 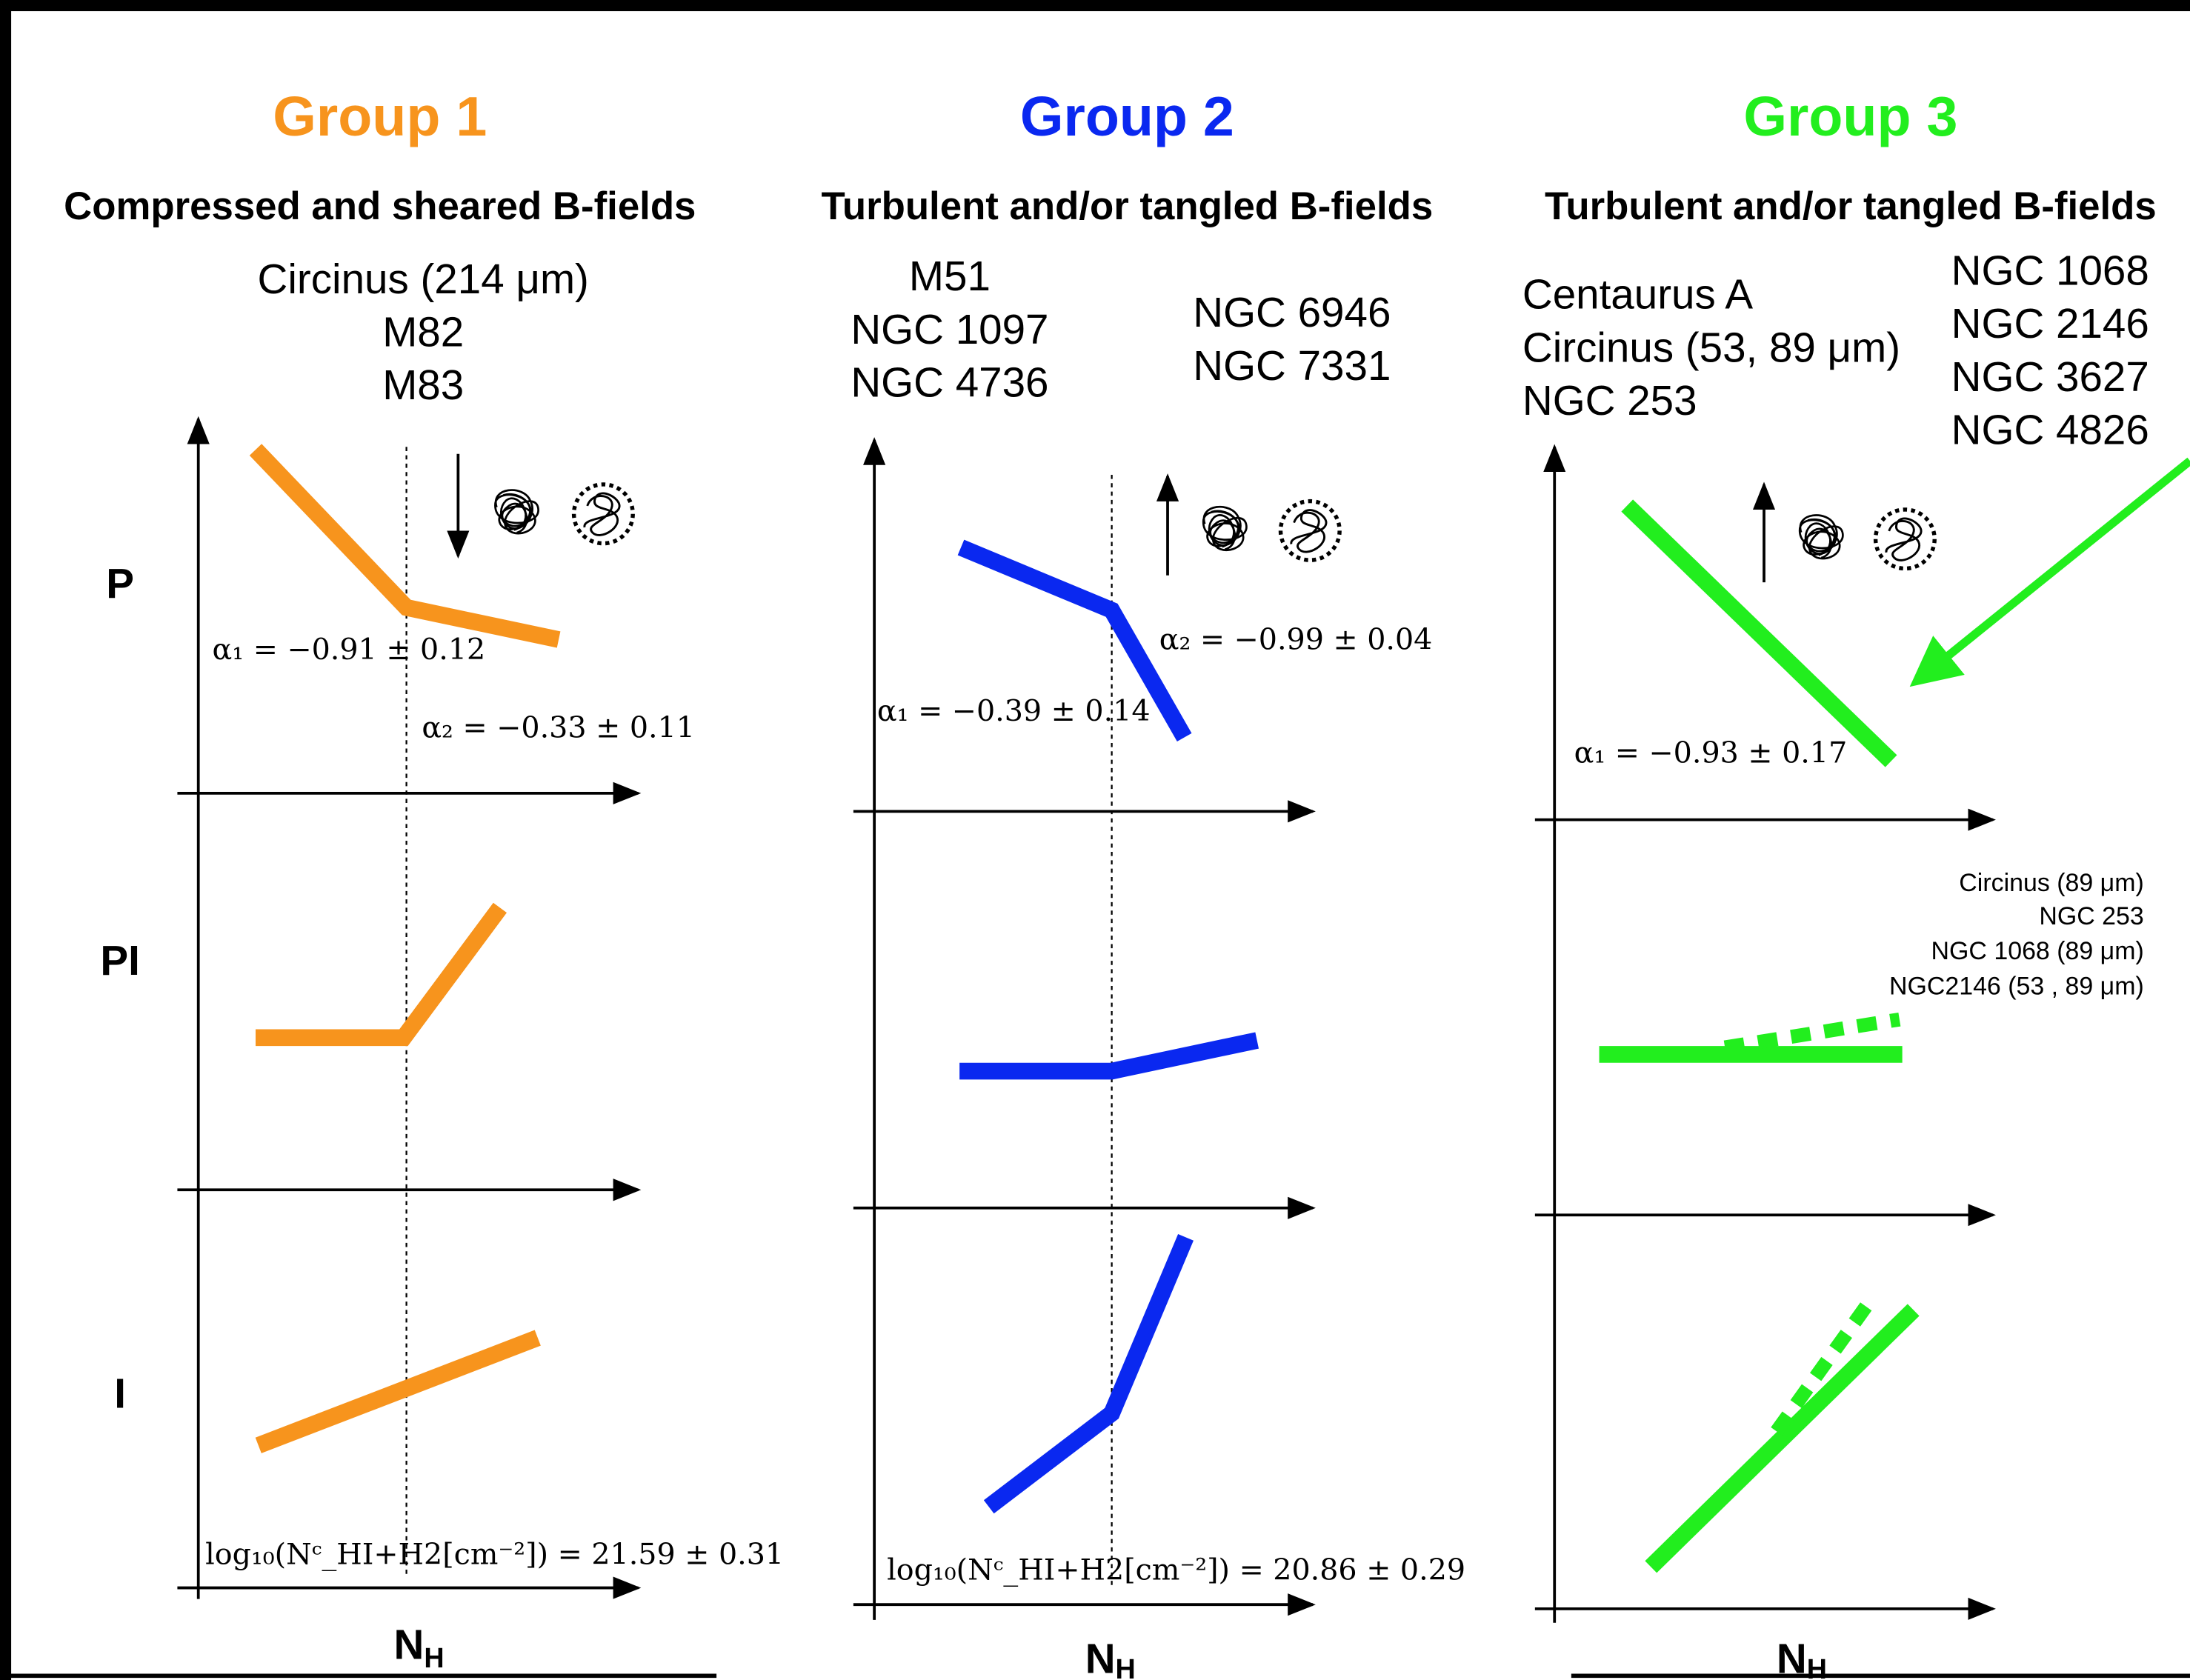 I want to click on source: NGC 2146, so click(x=2050, y=323).